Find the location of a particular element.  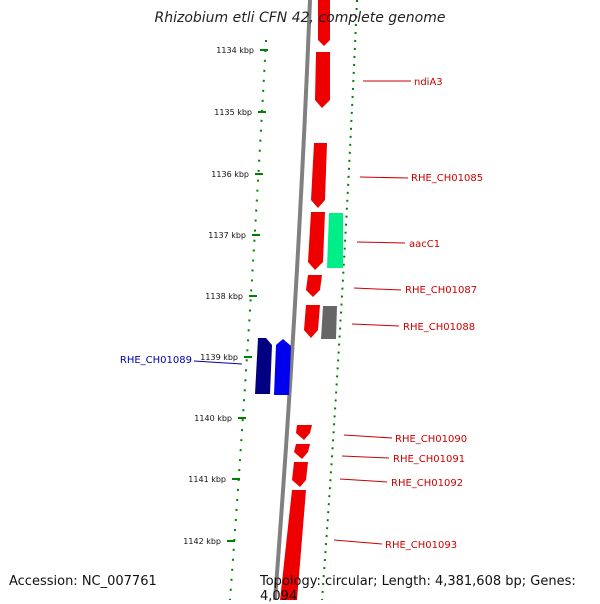

gene-label-RHE_CH01091: RHE_CH01091 is located at coordinates (429, 459).